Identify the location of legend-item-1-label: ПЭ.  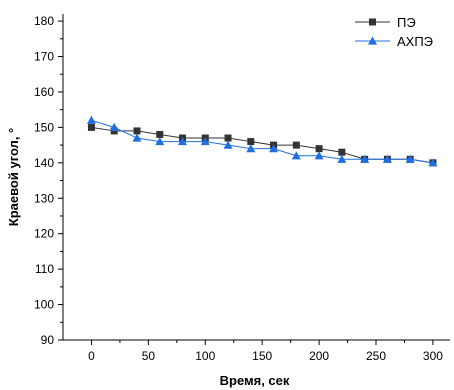
(406, 22).